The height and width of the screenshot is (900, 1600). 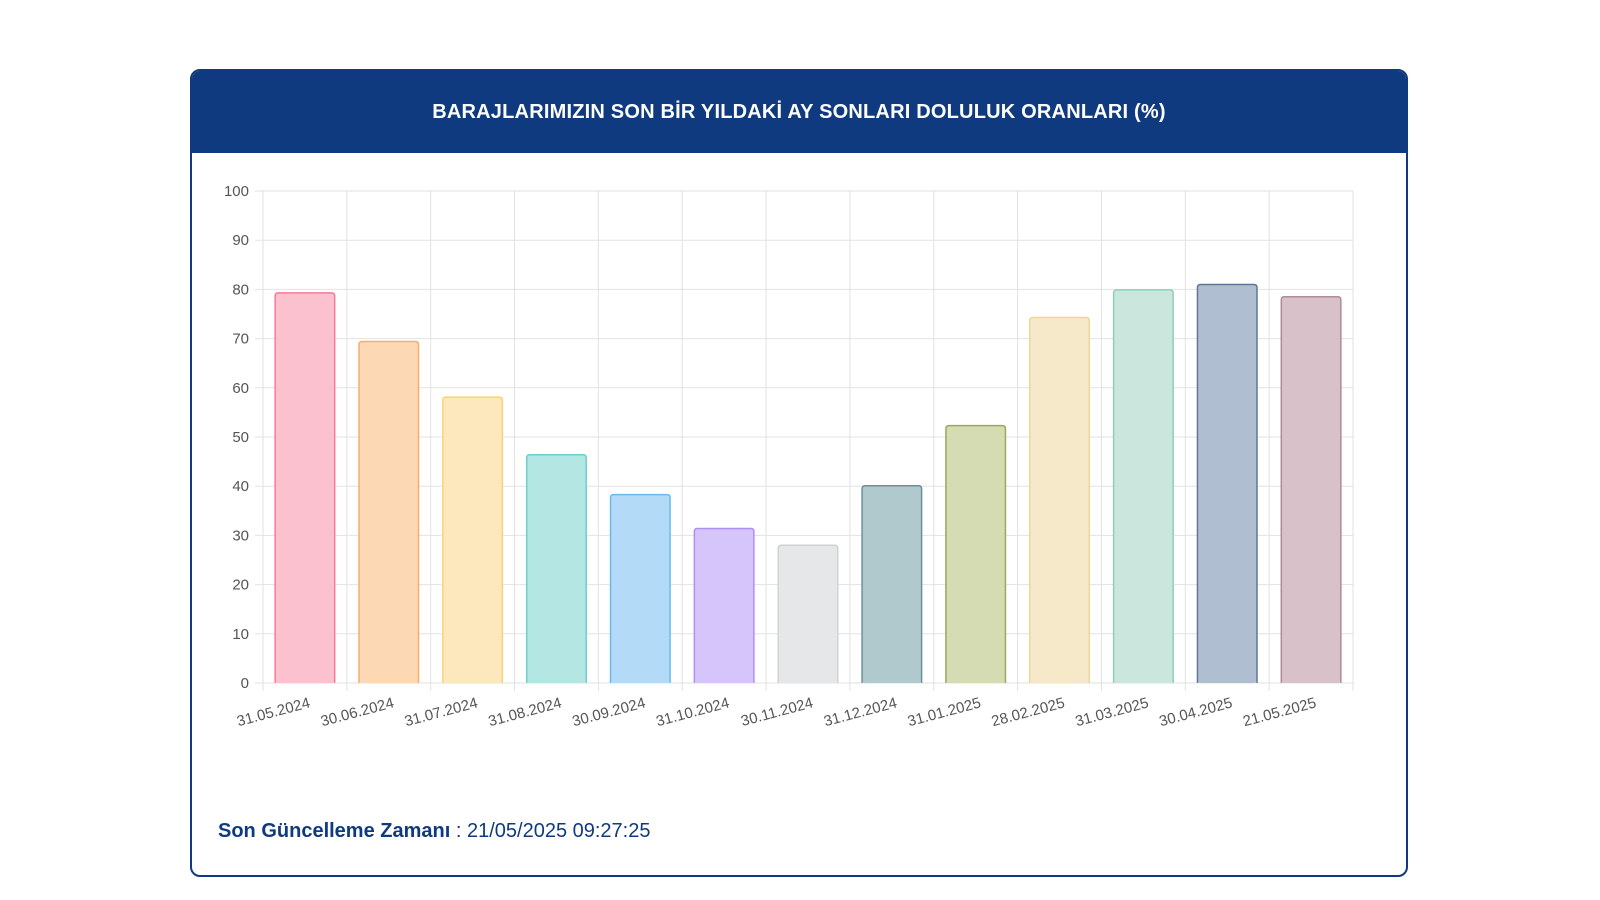 What do you see at coordinates (240, 339) in the screenshot?
I see `y-tick-label: 70` at bounding box center [240, 339].